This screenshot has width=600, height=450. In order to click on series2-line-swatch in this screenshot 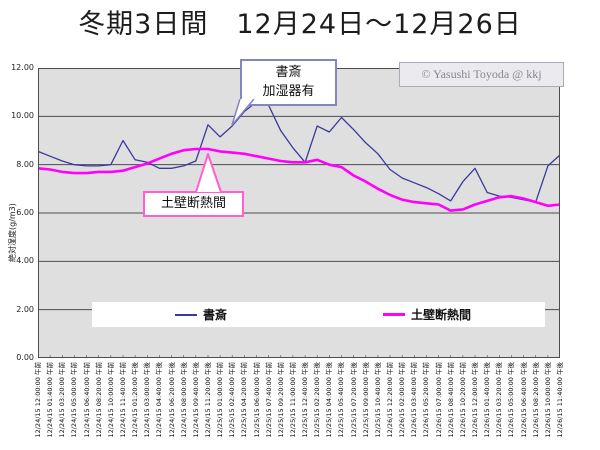, I will do `click(394, 314)`.